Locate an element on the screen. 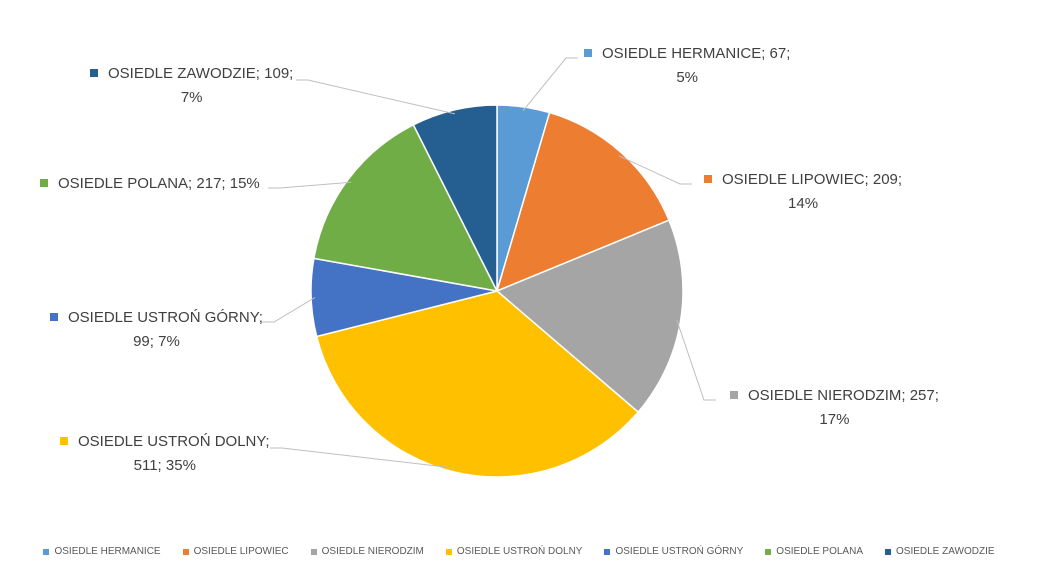 Image resolution: width=1038 pixels, height=570 pixels. legend-item: OSIEDLE ZAWODZIE is located at coordinates (940, 551).